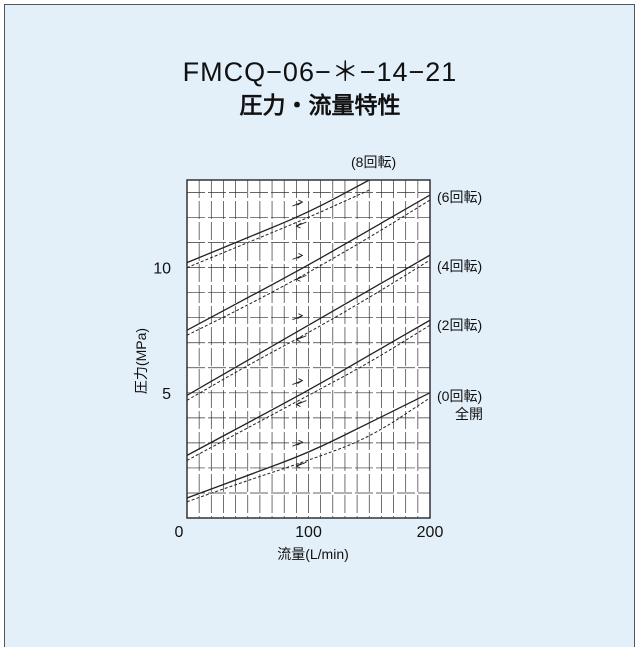 The width and height of the screenshot is (637, 648). What do you see at coordinates (141, 361) in the screenshot?
I see `y-axis-label: 圧力(MPa)` at bounding box center [141, 361].